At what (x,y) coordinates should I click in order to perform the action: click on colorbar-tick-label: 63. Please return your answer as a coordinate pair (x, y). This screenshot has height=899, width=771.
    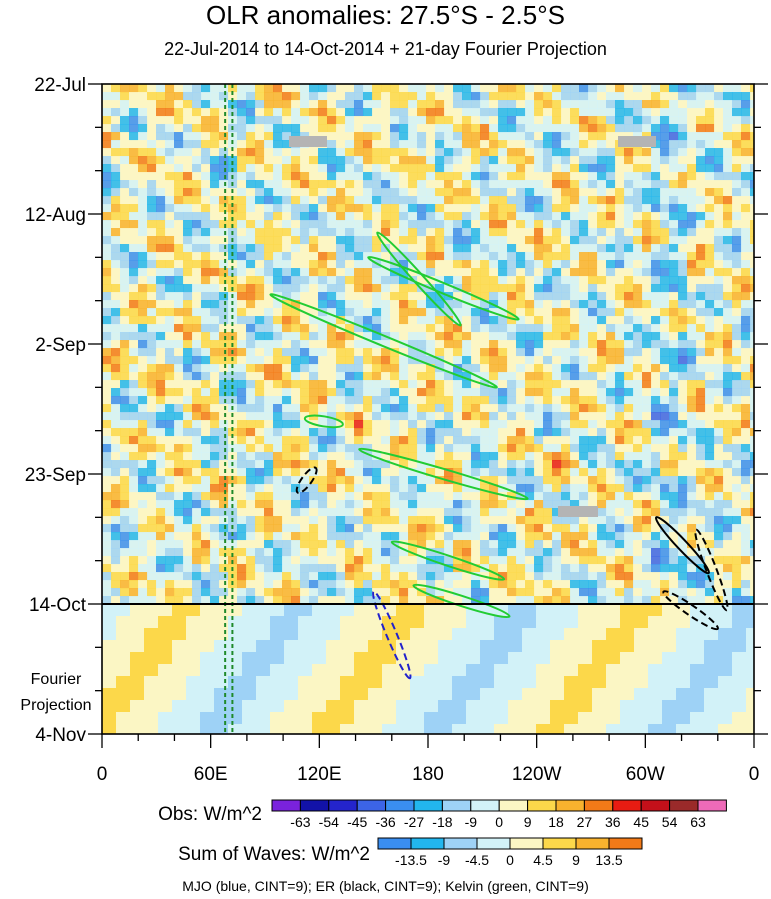
    Looking at the image, I should click on (698, 822).